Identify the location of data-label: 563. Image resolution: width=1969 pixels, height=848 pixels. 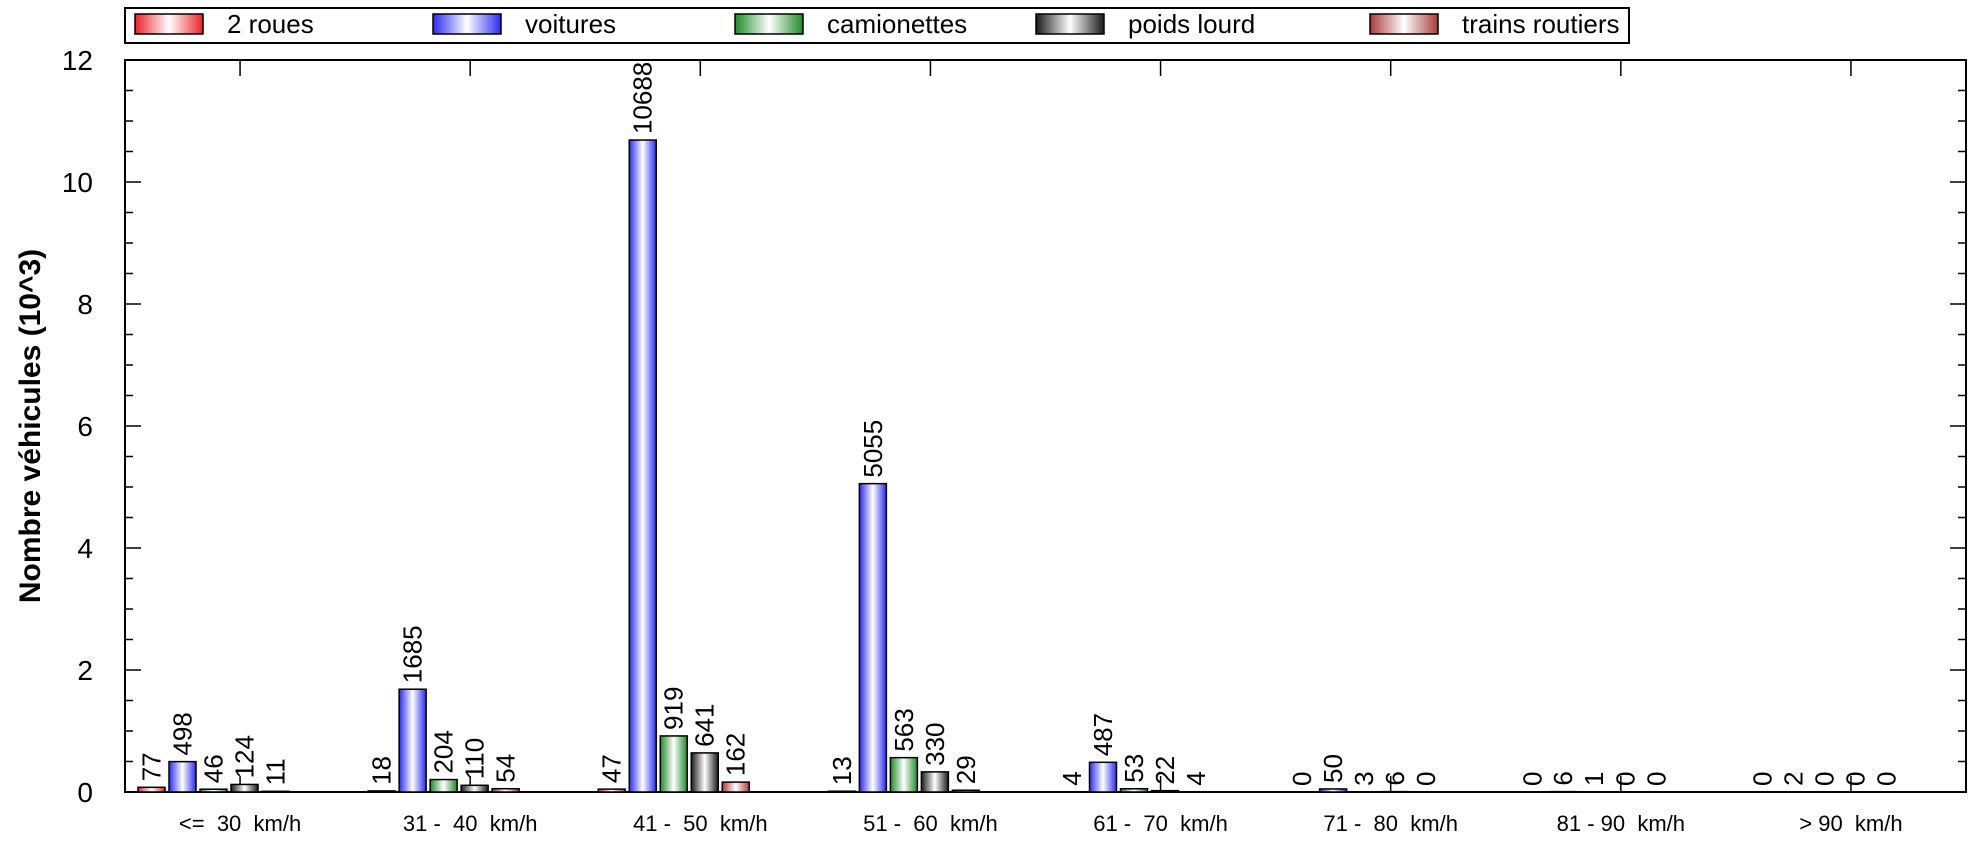
(904, 729).